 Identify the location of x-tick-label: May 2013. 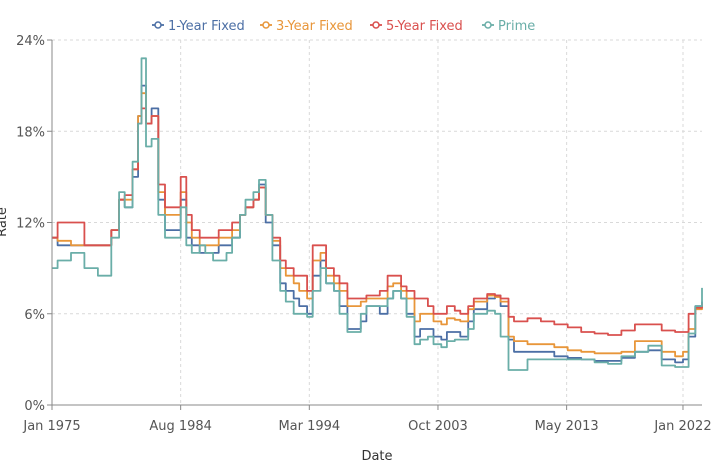
(567, 426).